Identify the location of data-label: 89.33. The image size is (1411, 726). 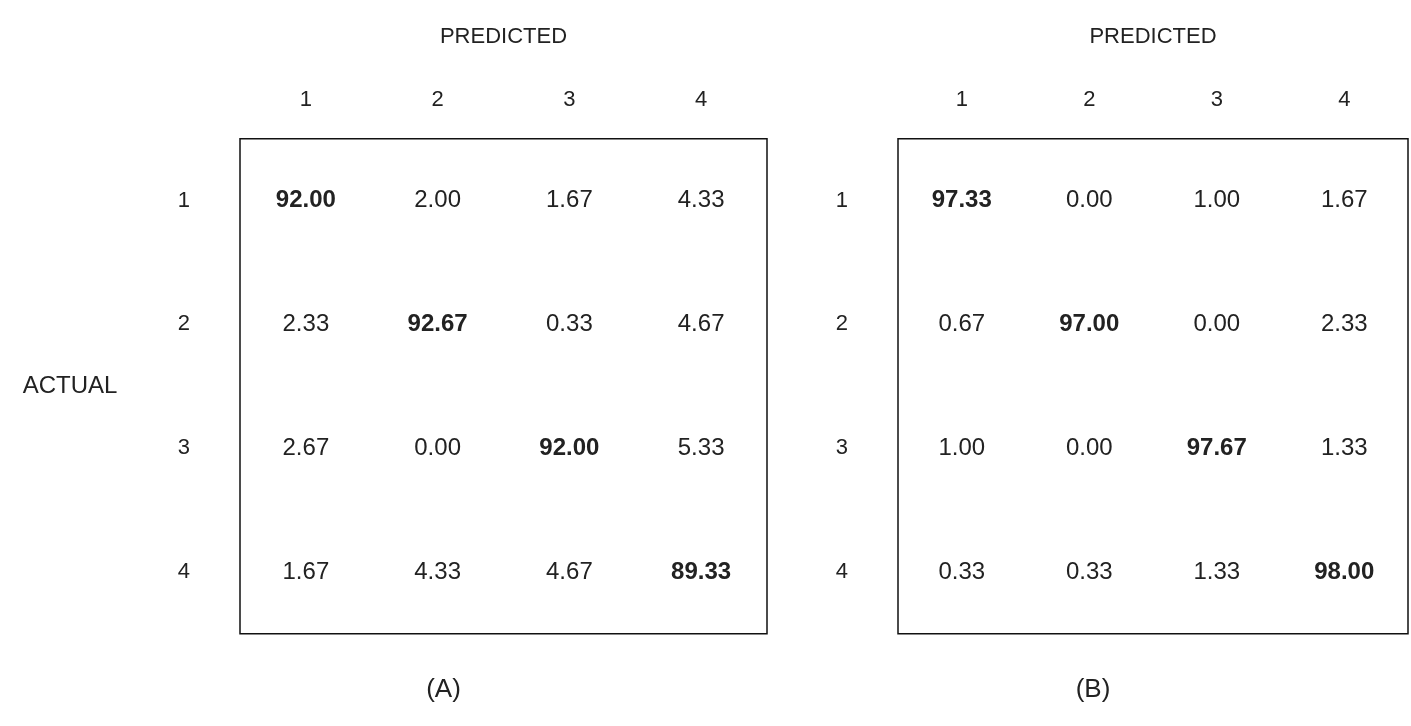
(701, 570).